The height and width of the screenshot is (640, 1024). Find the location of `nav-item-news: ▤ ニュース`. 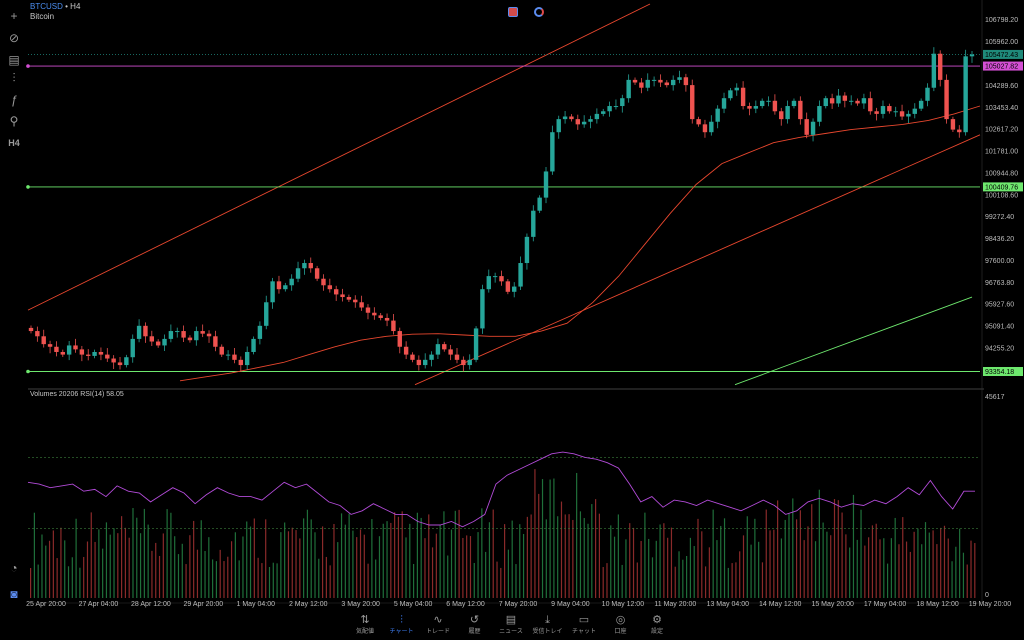

nav-item-news: ▤ ニュース is located at coordinates (511, 624).